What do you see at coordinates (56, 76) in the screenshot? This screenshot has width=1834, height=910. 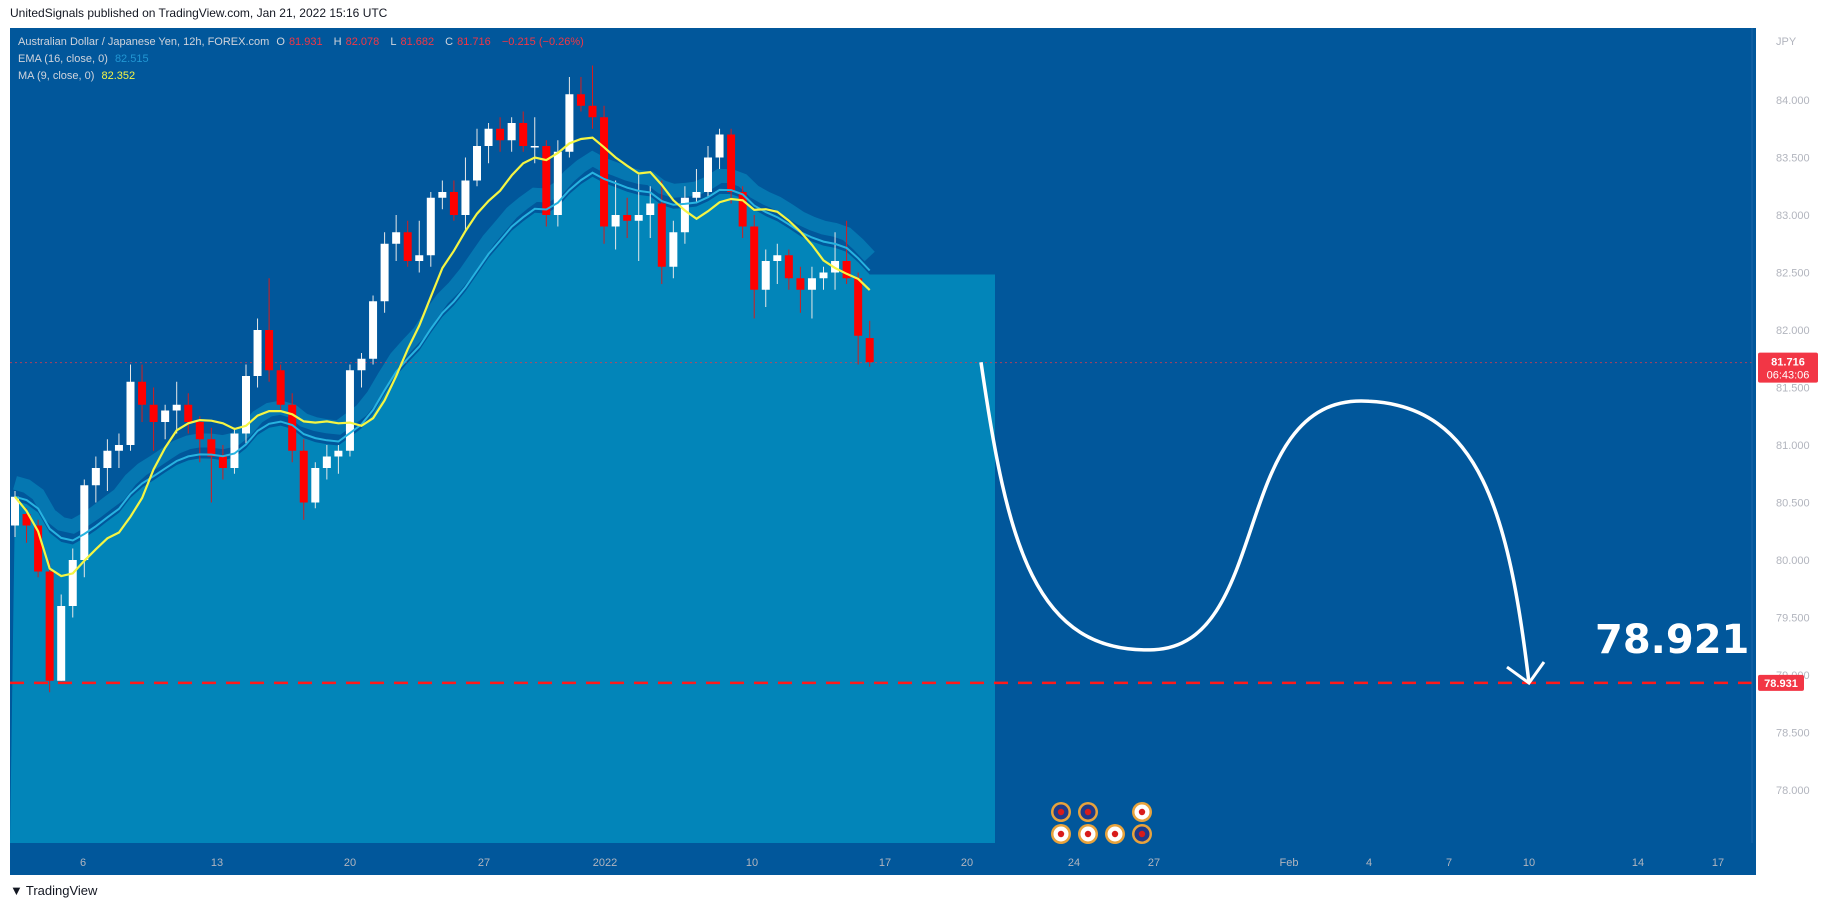 I see `legend-ma-label: MA (9, close, 0)` at bounding box center [56, 76].